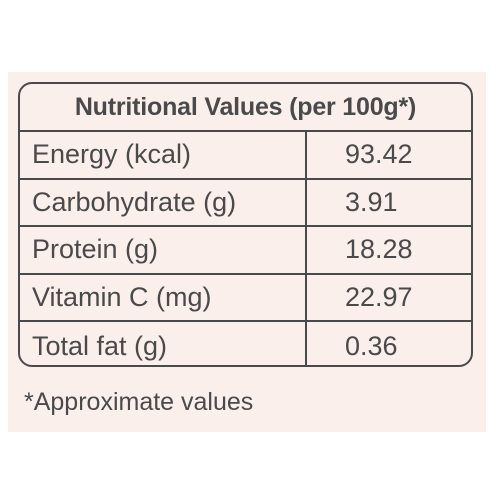  Describe the element at coordinates (371, 201) in the screenshot. I see `nutrient-value: 3.91` at that location.